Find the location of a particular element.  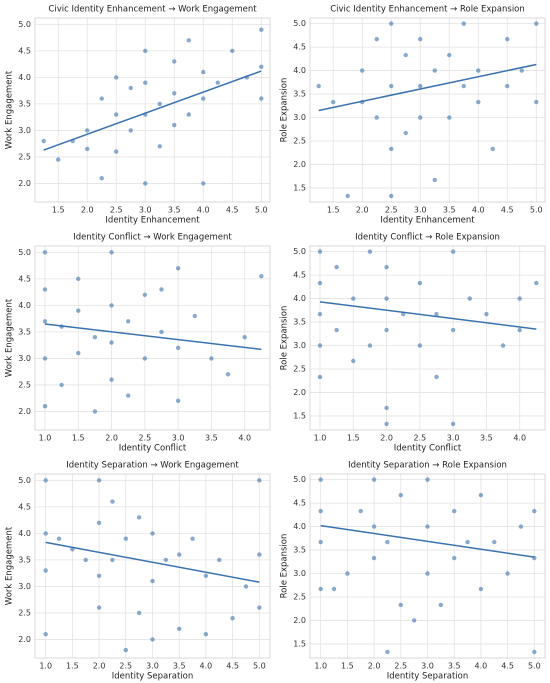

x-tick-label: 1.0 is located at coordinates (45, 666).